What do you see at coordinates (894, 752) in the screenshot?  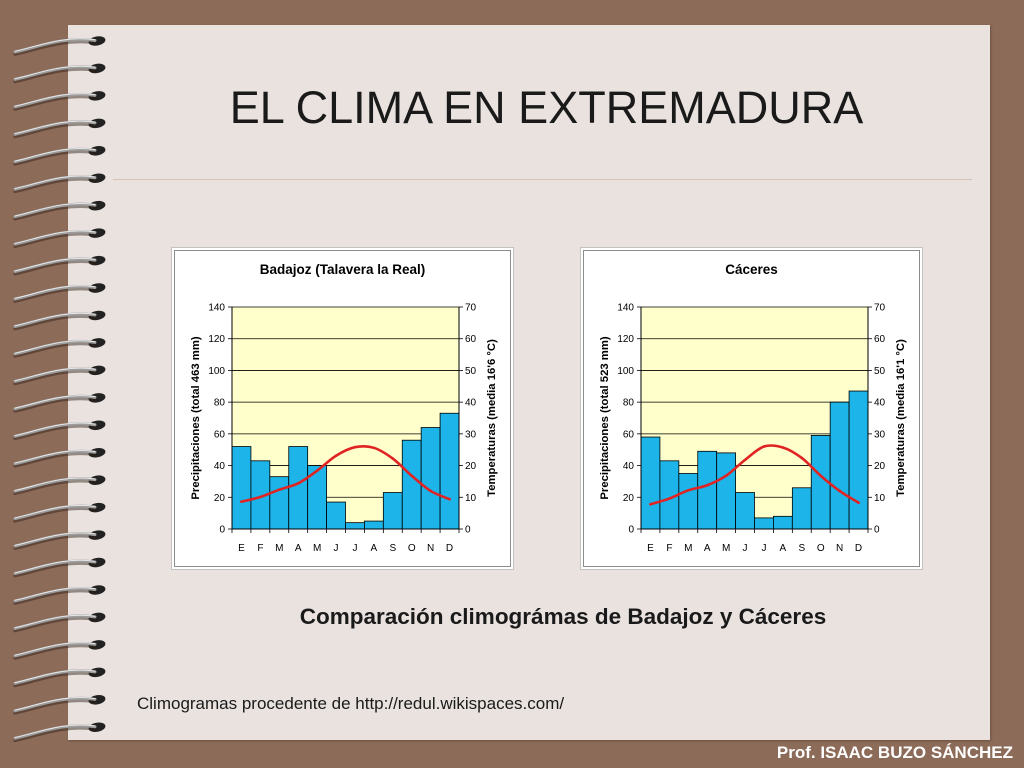 I see `author-footer: Prof. ISAAC BUZO SÁNCHEZ` at bounding box center [894, 752].